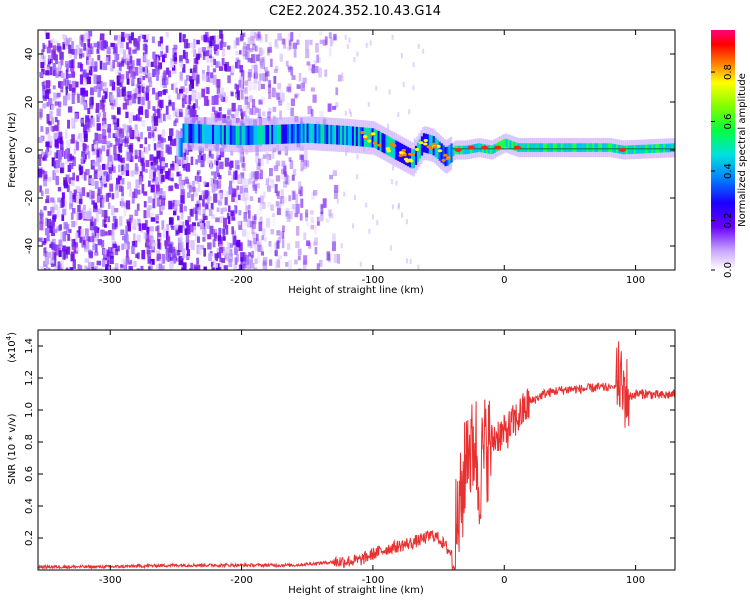 The width and height of the screenshot is (750, 600). I want to click on colorbar-ticks: 0.00.20.40.60.8, so click(722, 171).